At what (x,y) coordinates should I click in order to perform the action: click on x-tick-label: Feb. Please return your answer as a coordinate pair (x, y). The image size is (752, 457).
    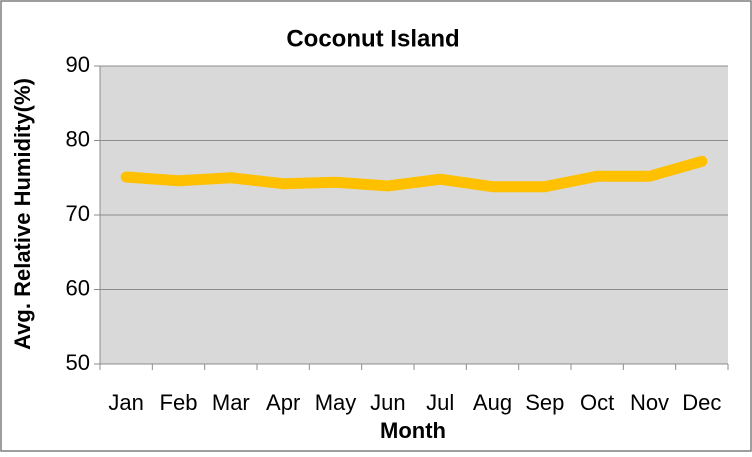
    Looking at the image, I should click on (179, 402).